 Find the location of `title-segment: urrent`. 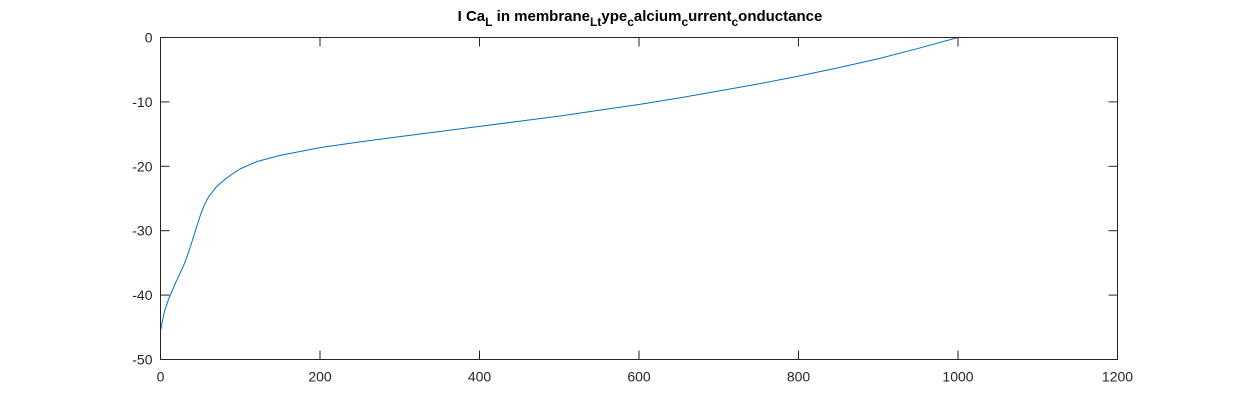

title-segment: urrent is located at coordinates (709, 16).